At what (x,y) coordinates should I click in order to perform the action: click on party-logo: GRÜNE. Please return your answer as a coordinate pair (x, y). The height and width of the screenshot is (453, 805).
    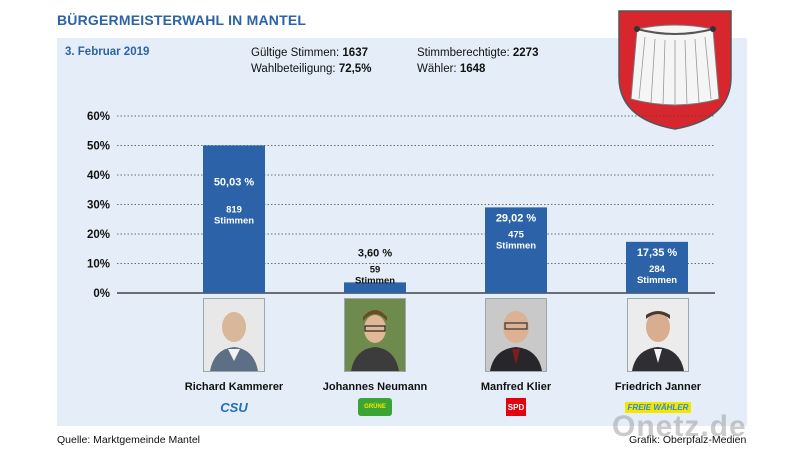
    Looking at the image, I should click on (375, 407).